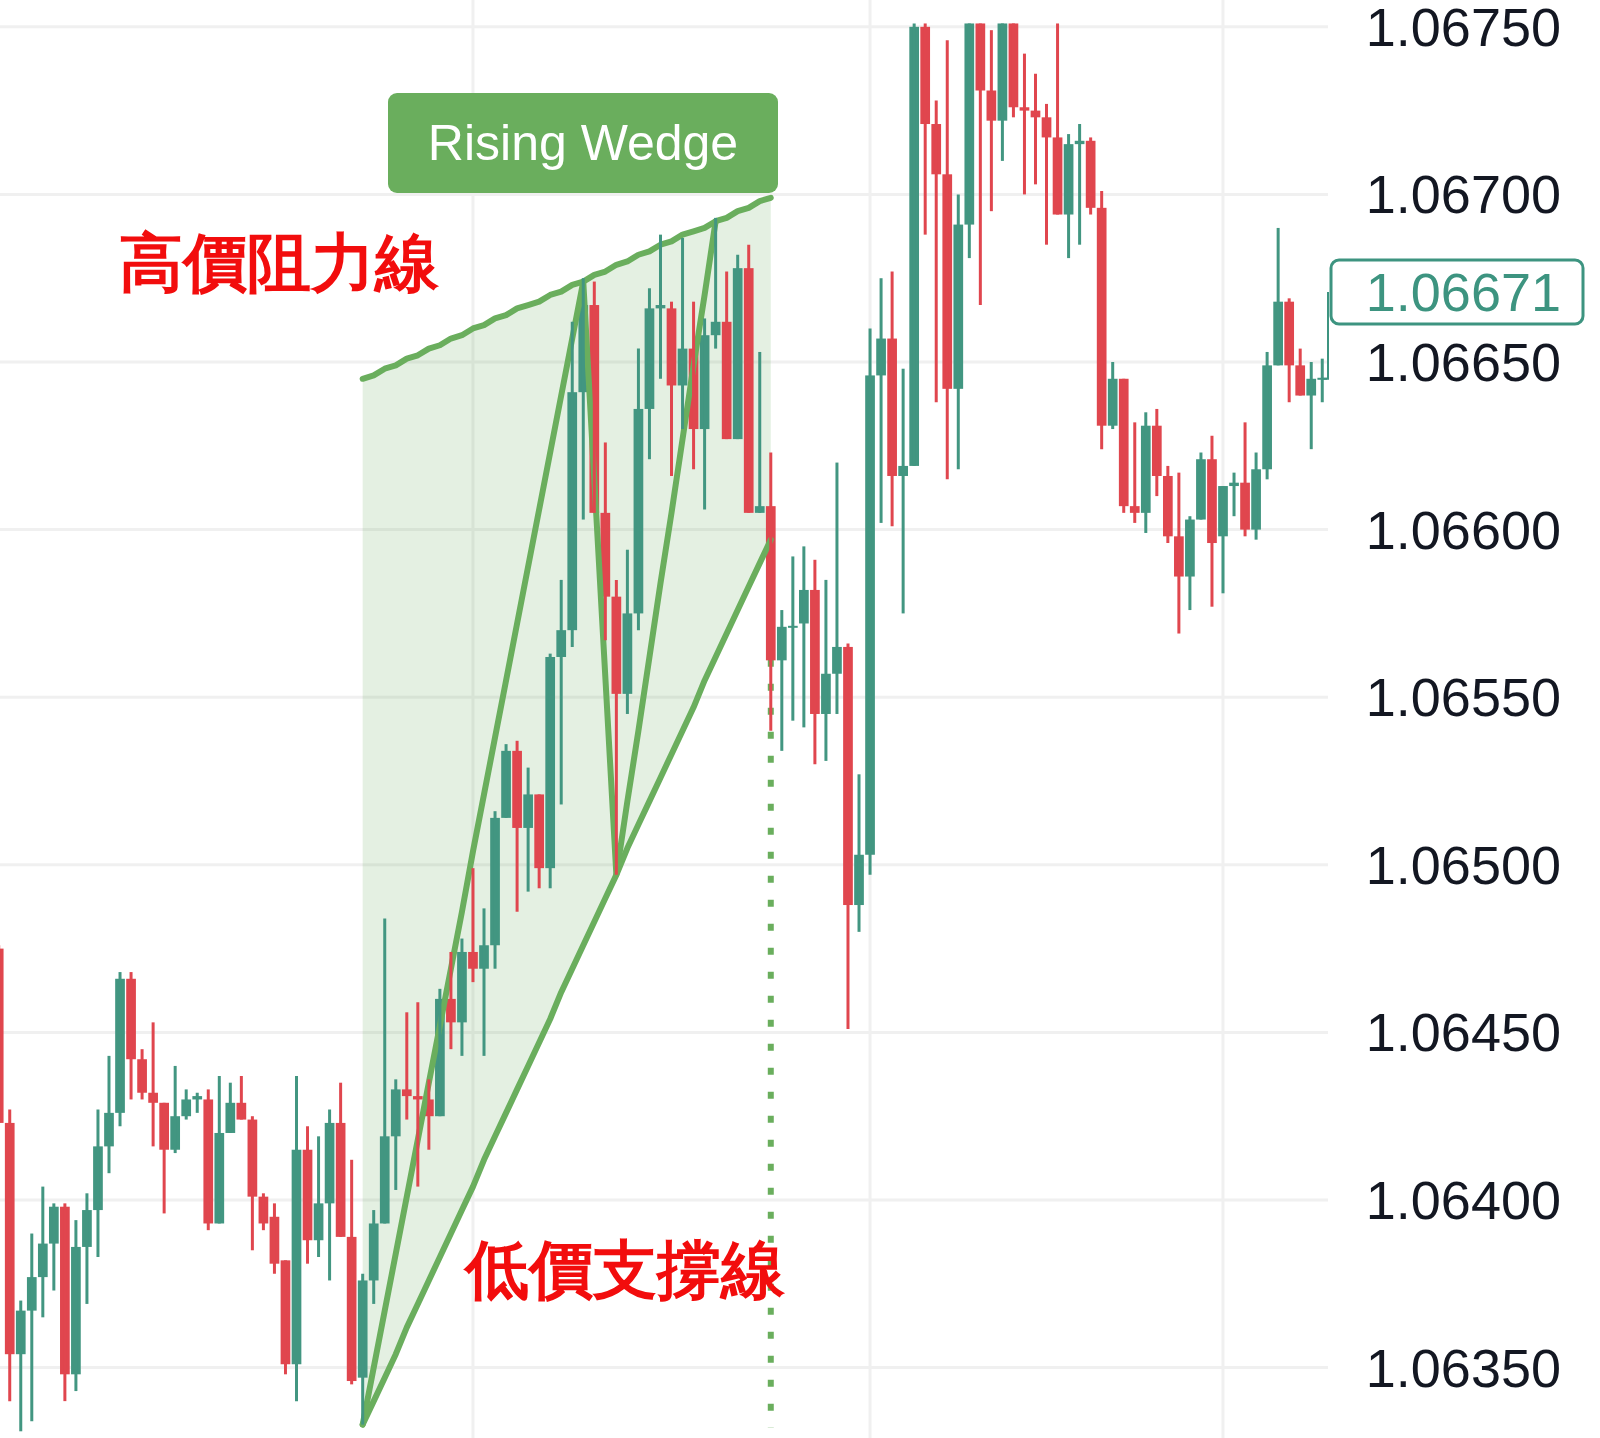 The image size is (1600, 1438). I want to click on y-tick-label: 1.06400, so click(1463, 1200).